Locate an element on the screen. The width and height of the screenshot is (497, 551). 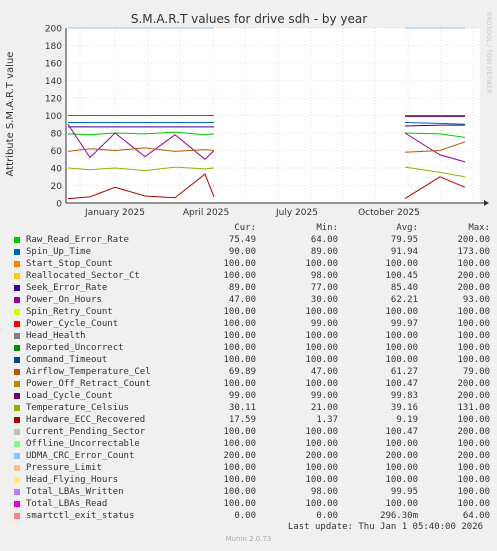
legend-series-name: Total_LBAs_Read is located at coordinates (67, 504).